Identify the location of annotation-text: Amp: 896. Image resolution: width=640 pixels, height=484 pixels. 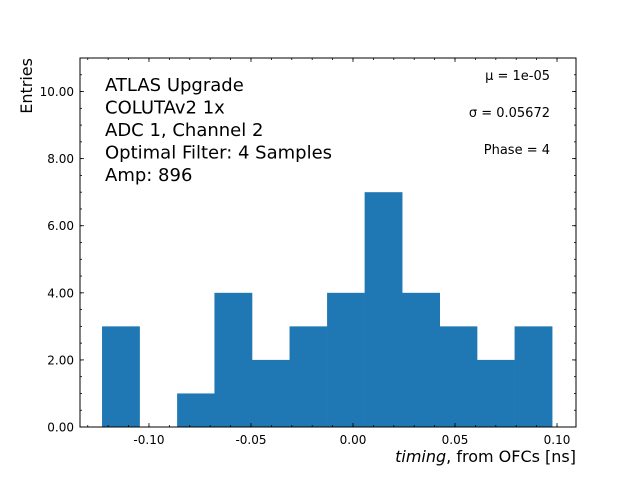
(148, 175).